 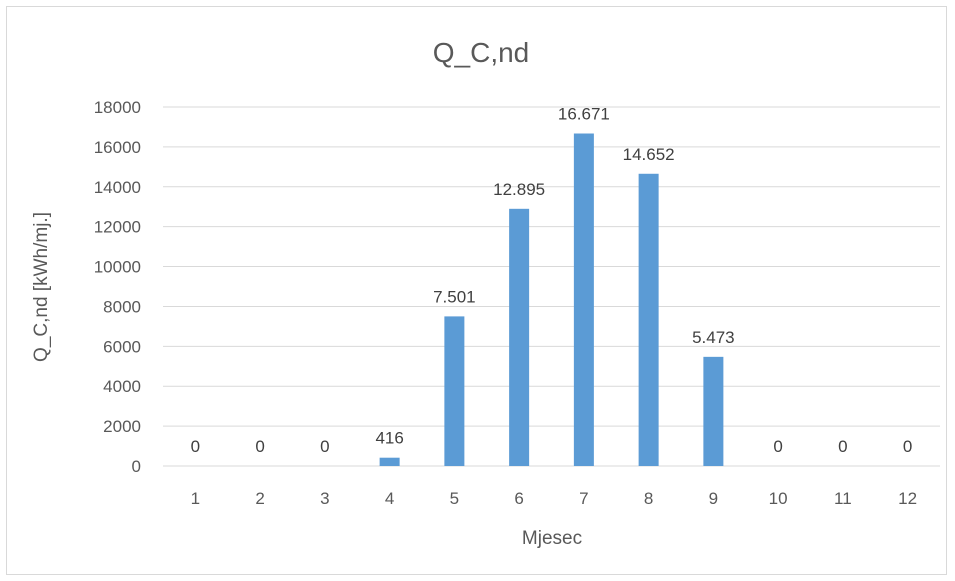 I want to click on data-label: 5.473, so click(x=713, y=337).